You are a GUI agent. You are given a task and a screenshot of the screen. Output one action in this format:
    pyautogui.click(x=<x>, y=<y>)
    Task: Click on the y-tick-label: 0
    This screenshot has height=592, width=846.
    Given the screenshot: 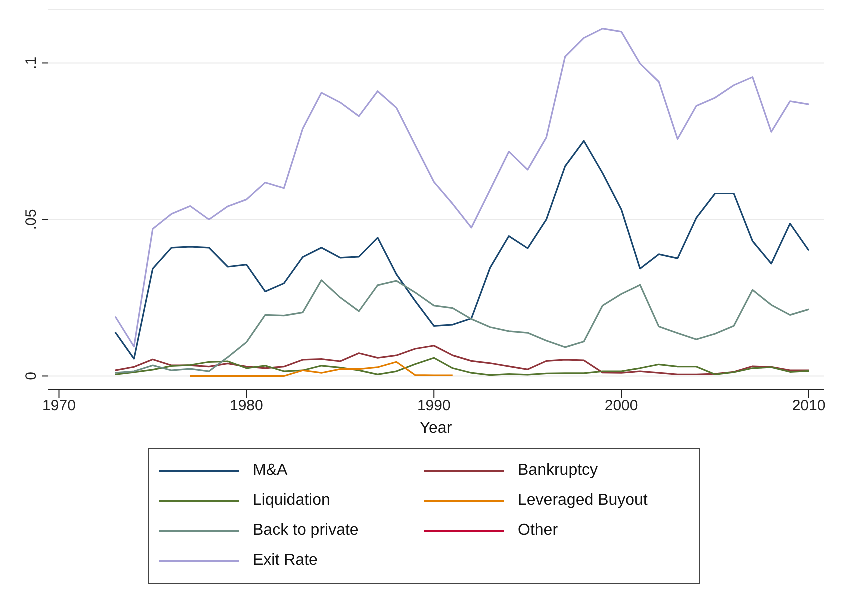 What is the action you would take?
    pyautogui.click(x=31, y=376)
    